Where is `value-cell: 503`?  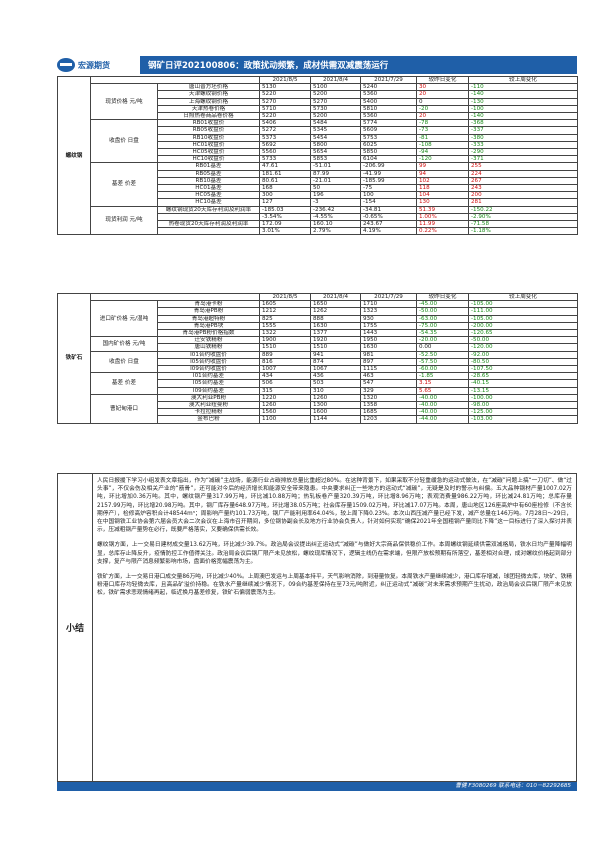 value-cell: 503 is located at coordinates (335, 383).